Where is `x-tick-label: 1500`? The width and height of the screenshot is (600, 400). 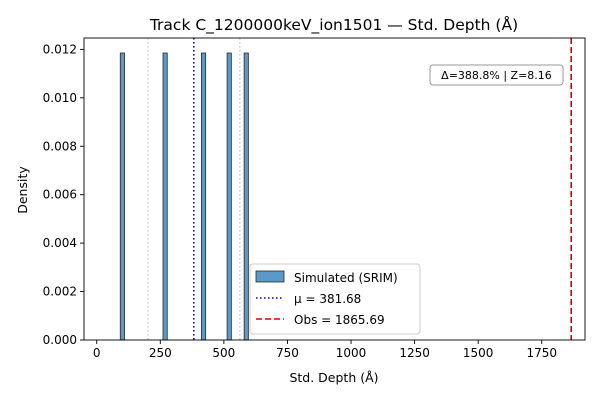
x-tick-label: 1500 is located at coordinates (478, 353).